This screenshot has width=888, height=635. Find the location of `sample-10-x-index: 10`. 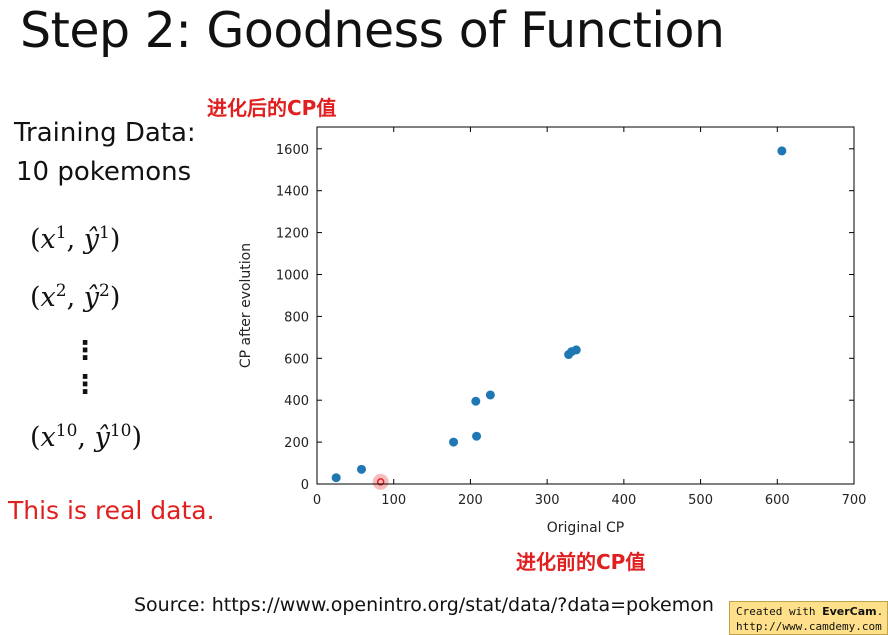

sample-10-x-index: 10 is located at coordinates (66, 431).